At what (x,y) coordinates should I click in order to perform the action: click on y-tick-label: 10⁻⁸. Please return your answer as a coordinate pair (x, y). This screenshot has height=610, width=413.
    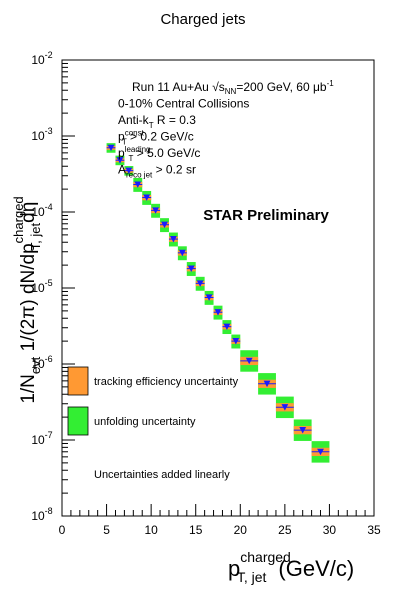
    Looking at the image, I should click on (41, 514).